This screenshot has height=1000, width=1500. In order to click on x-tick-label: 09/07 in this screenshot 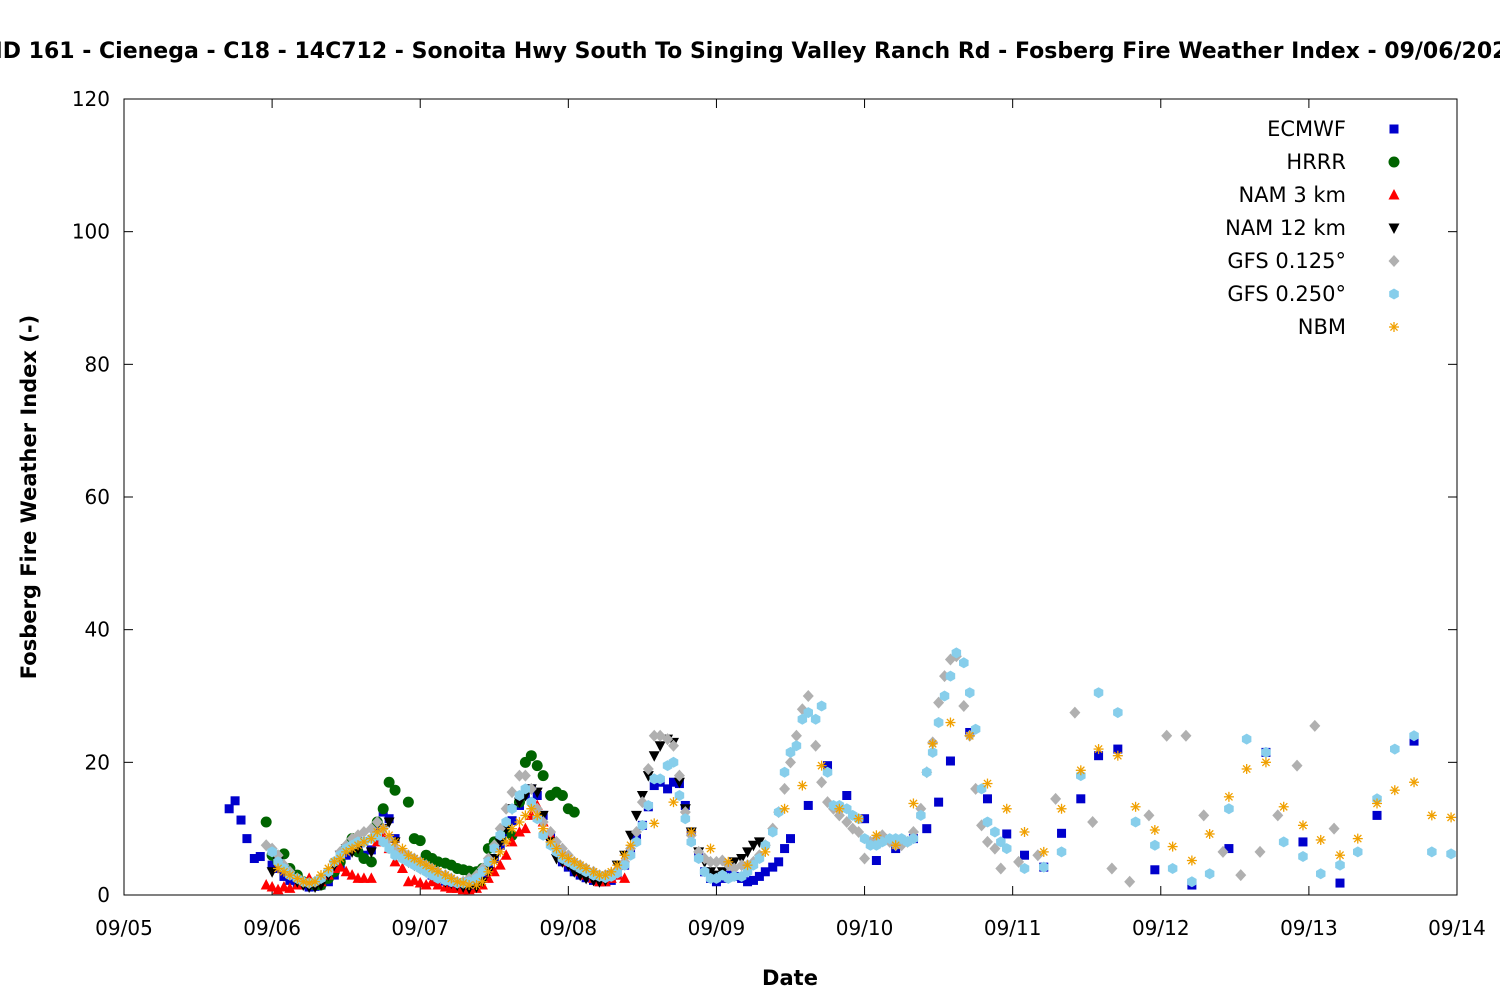, I will do `click(420, 928)`.